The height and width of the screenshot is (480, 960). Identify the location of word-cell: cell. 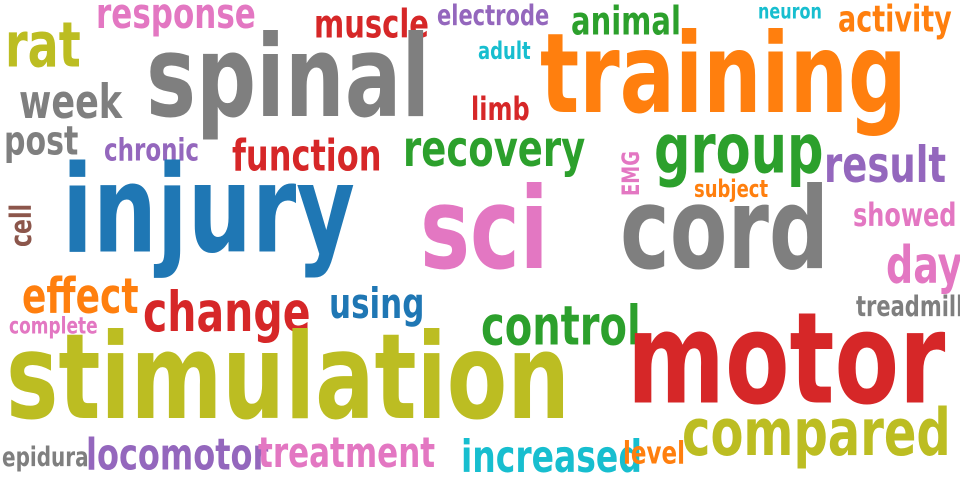
(22, 225).